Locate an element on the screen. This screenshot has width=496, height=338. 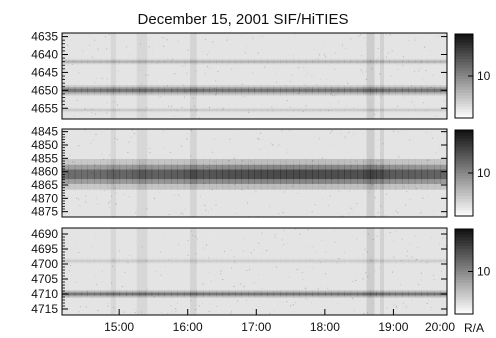
chart-title: December 15, 2001 SIF/HiTIES is located at coordinates (243, 19).